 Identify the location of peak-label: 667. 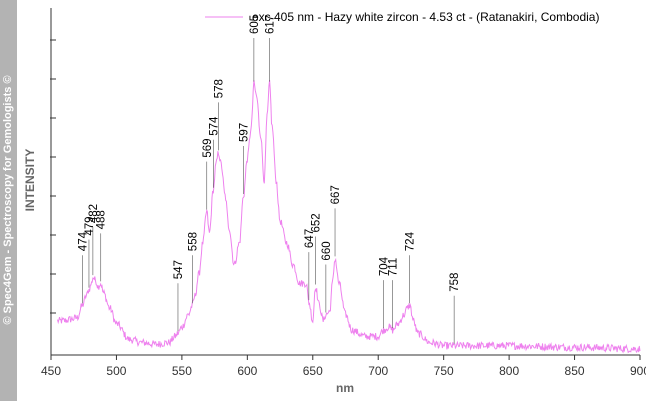
(336, 194).